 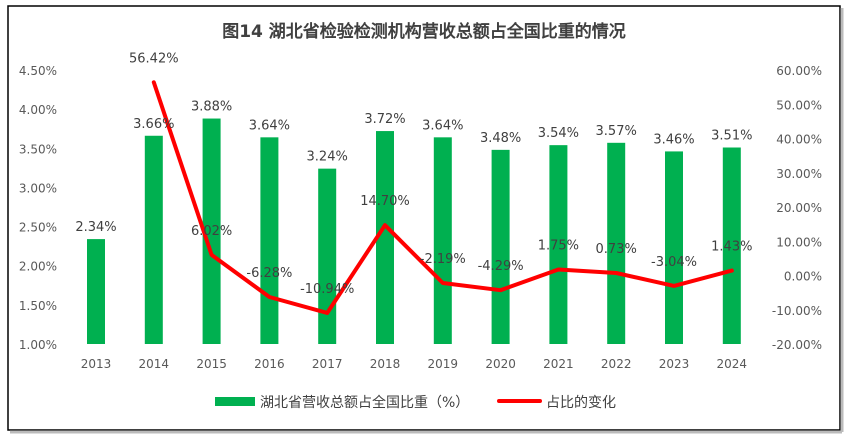 I want to click on x-tick: 2019, so click(x=443, y=364).